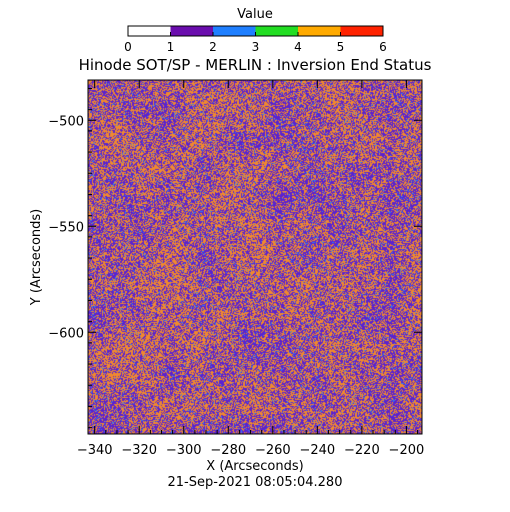  Describe the element at coordinates (254, 466) in the screenshot. I see `x-axis-label: X (Arcseconds)` at that location.